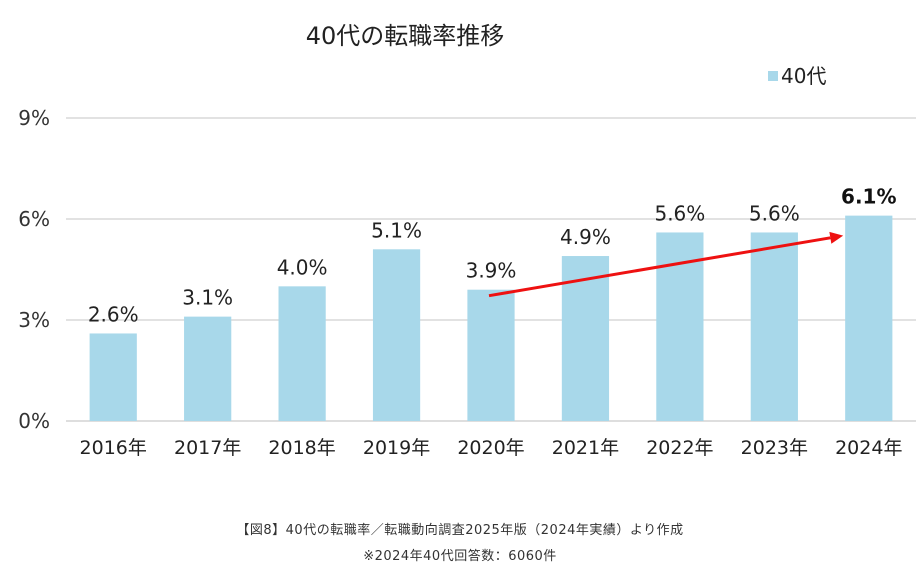 The width and height of the screenshot is (920, 574). Describe the element at coordinates (585, 237) in the screenshot. I see `data-label: 4.9%` at that location.